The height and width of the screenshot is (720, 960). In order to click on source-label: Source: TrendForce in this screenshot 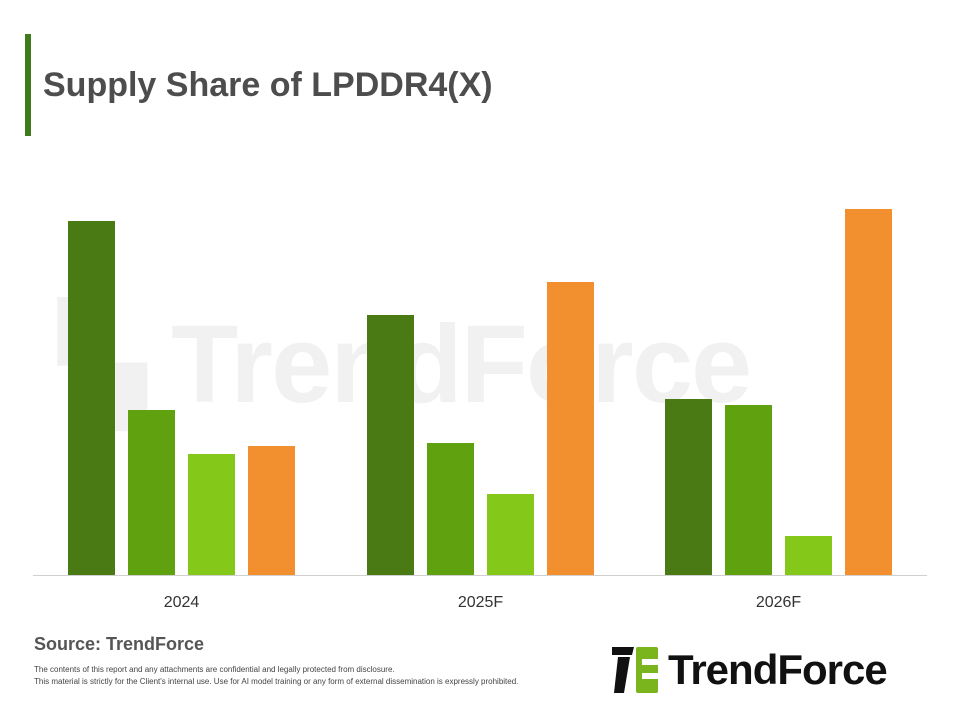, I will do `click(119, 644)`.